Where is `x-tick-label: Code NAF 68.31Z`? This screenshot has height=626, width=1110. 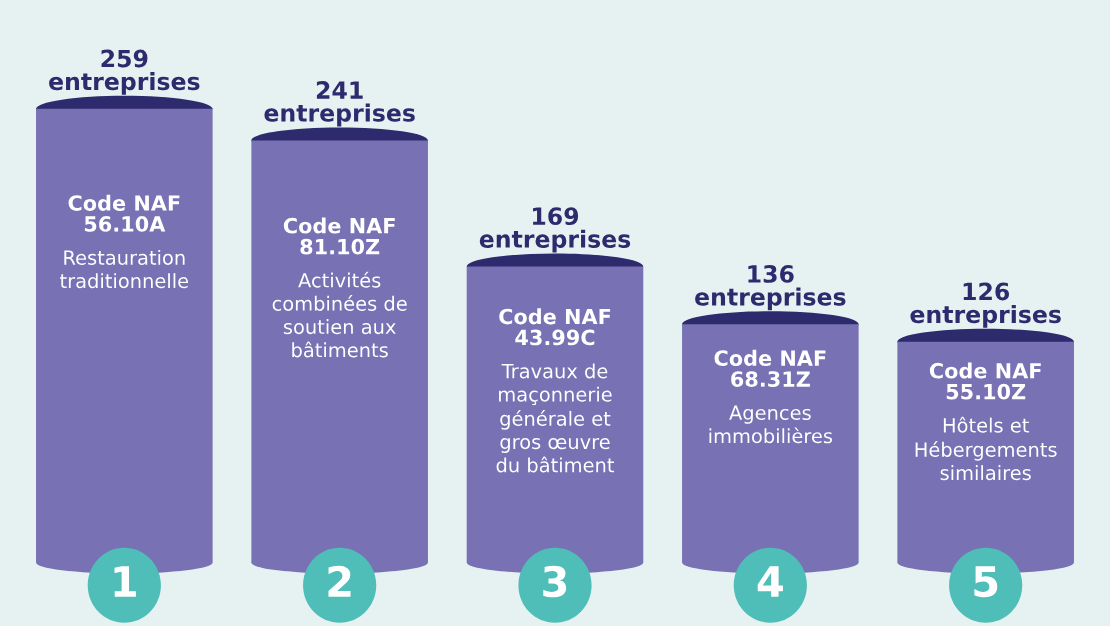
x-tick-label: Code NAF 68.31Z is located at coordinates (770, 368).